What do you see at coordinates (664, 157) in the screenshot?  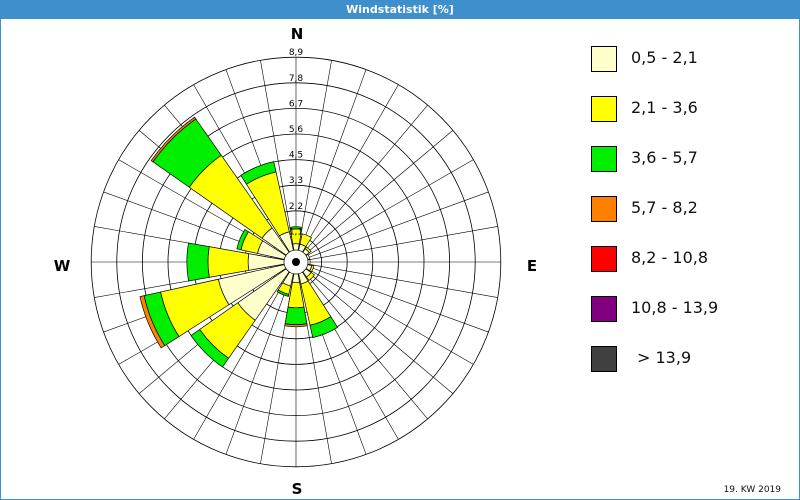 I see `legend-label: 3,6 - 5,7` at bounding box center [664, 157].